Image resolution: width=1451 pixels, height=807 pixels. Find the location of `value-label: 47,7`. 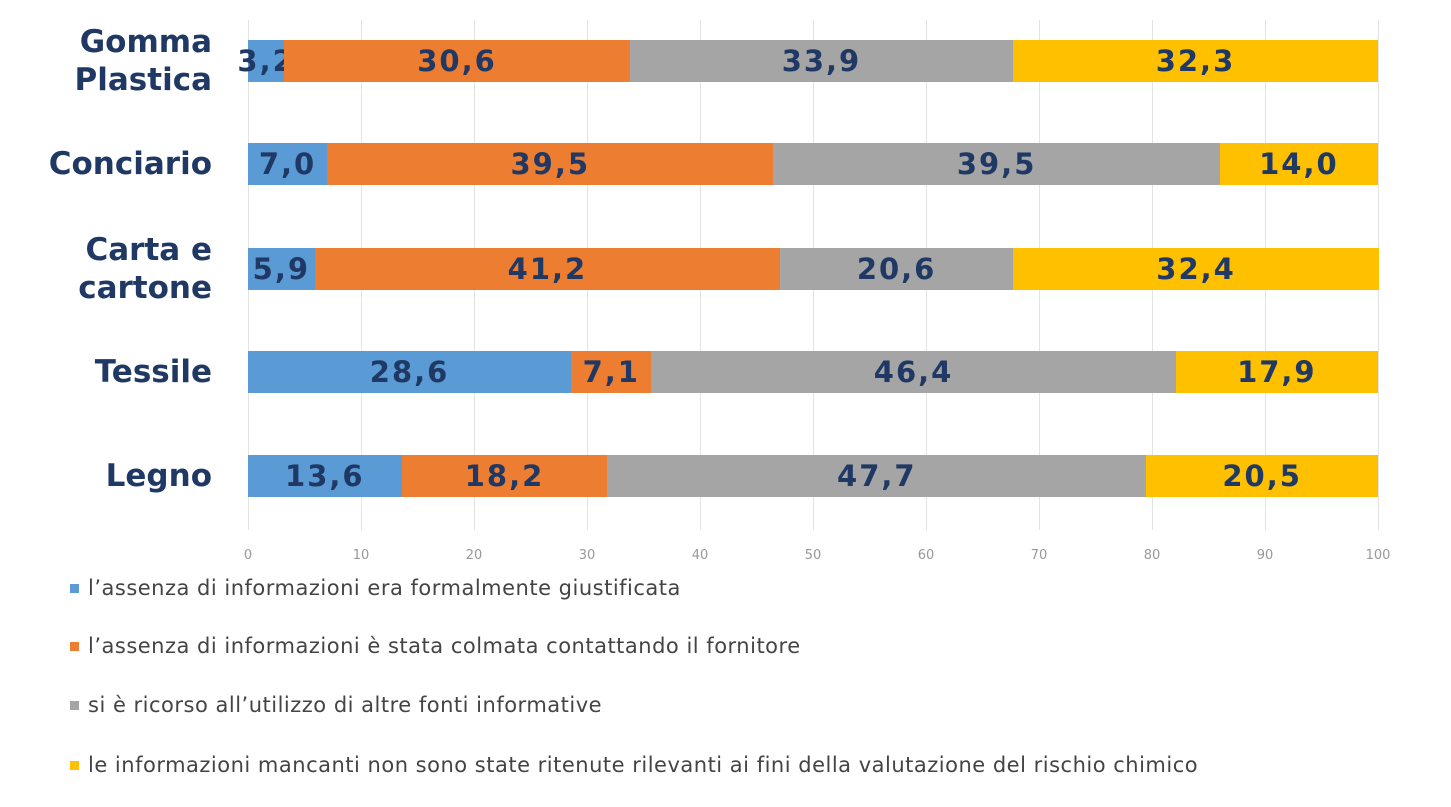

value-label: 47,7 is located at coordinates (877, 476).